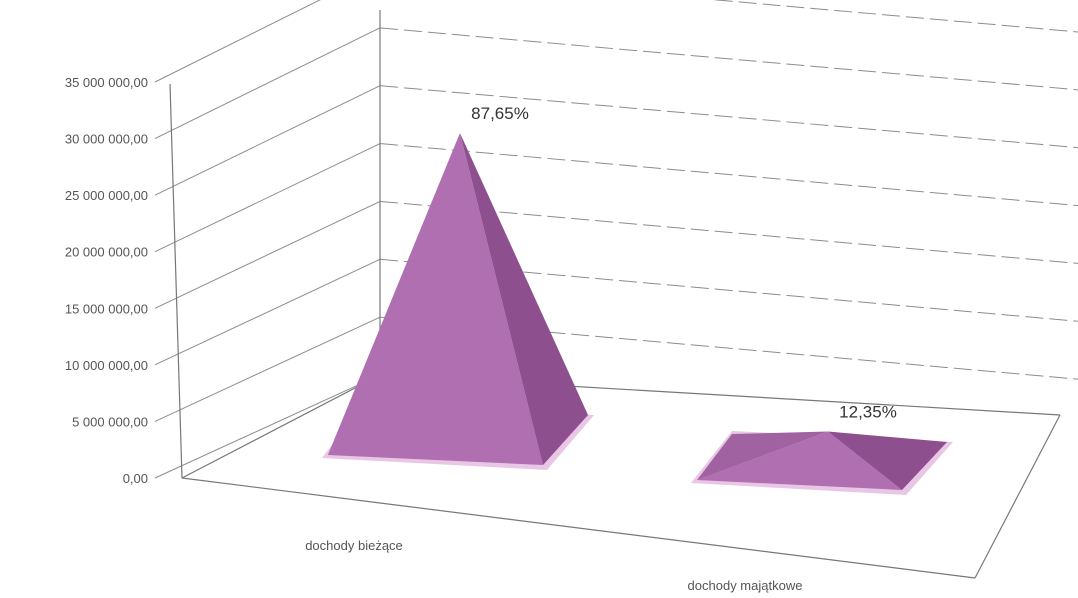 This screenshot has height=598, width=1078. Describe the element at coordinates (106, 139) in the screenshot. I see `y-tick-label: 30 000 000,00` at that location.